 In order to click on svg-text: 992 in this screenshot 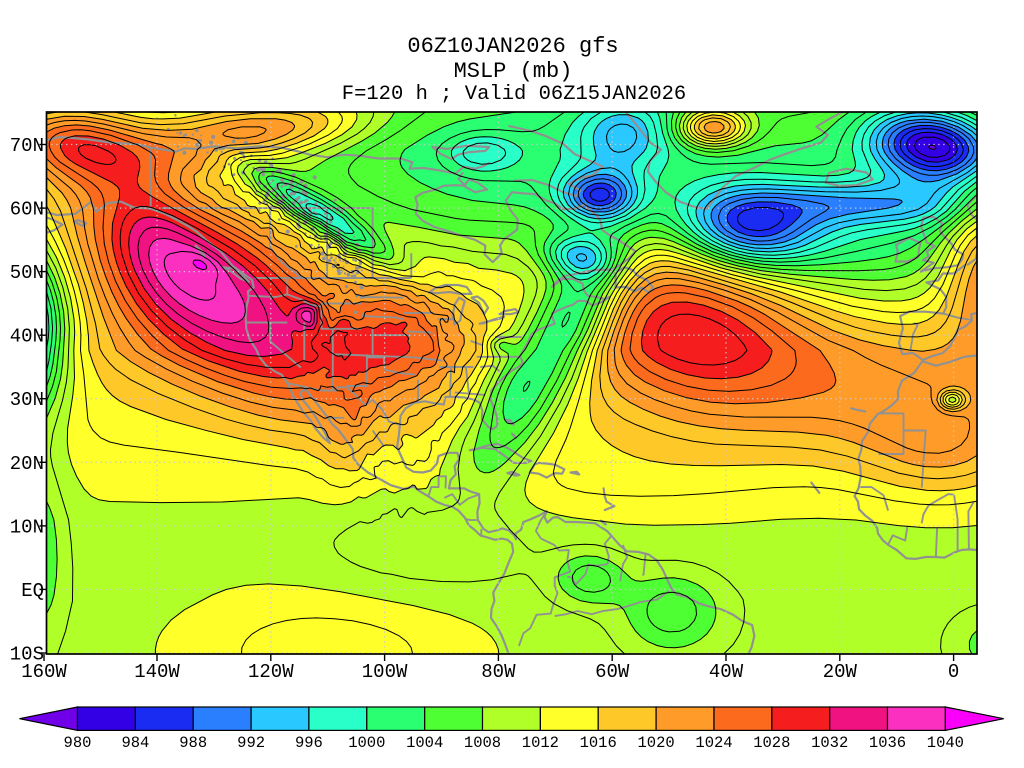, I will do `click(251, 743)`.